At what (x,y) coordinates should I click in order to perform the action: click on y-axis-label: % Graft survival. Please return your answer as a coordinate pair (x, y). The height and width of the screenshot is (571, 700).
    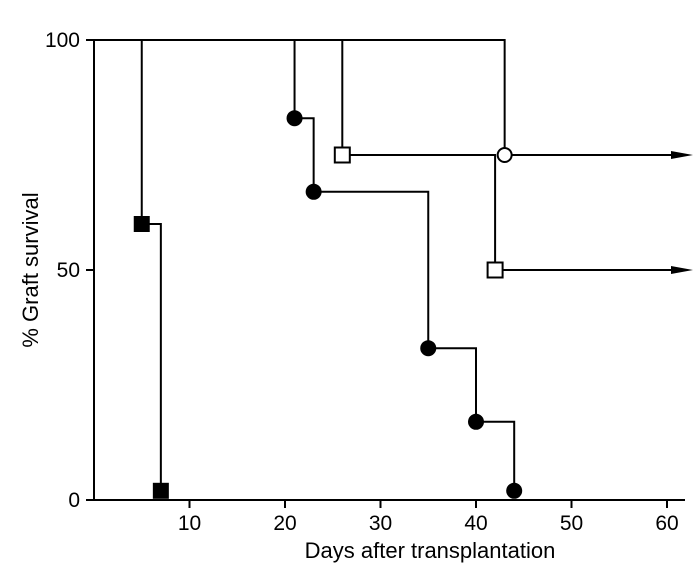
    Looking at the image, I should click on (30, 269).